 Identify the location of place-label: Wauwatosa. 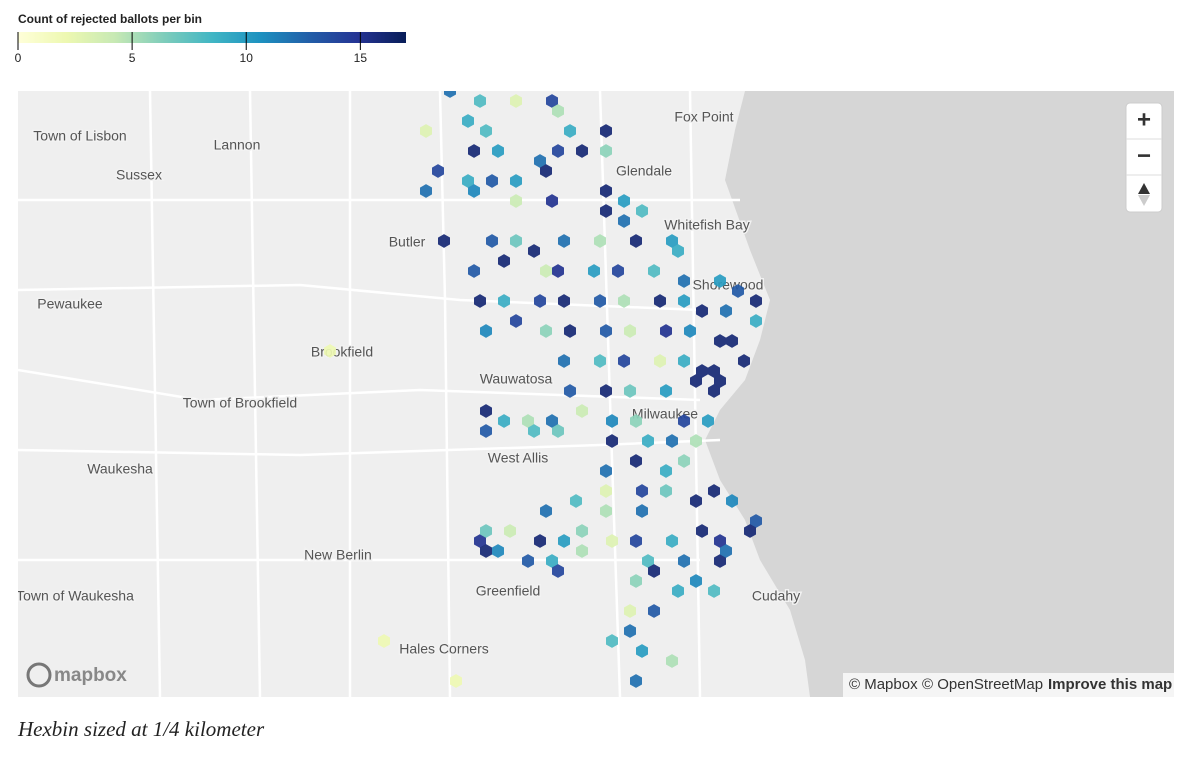
(516, 379).